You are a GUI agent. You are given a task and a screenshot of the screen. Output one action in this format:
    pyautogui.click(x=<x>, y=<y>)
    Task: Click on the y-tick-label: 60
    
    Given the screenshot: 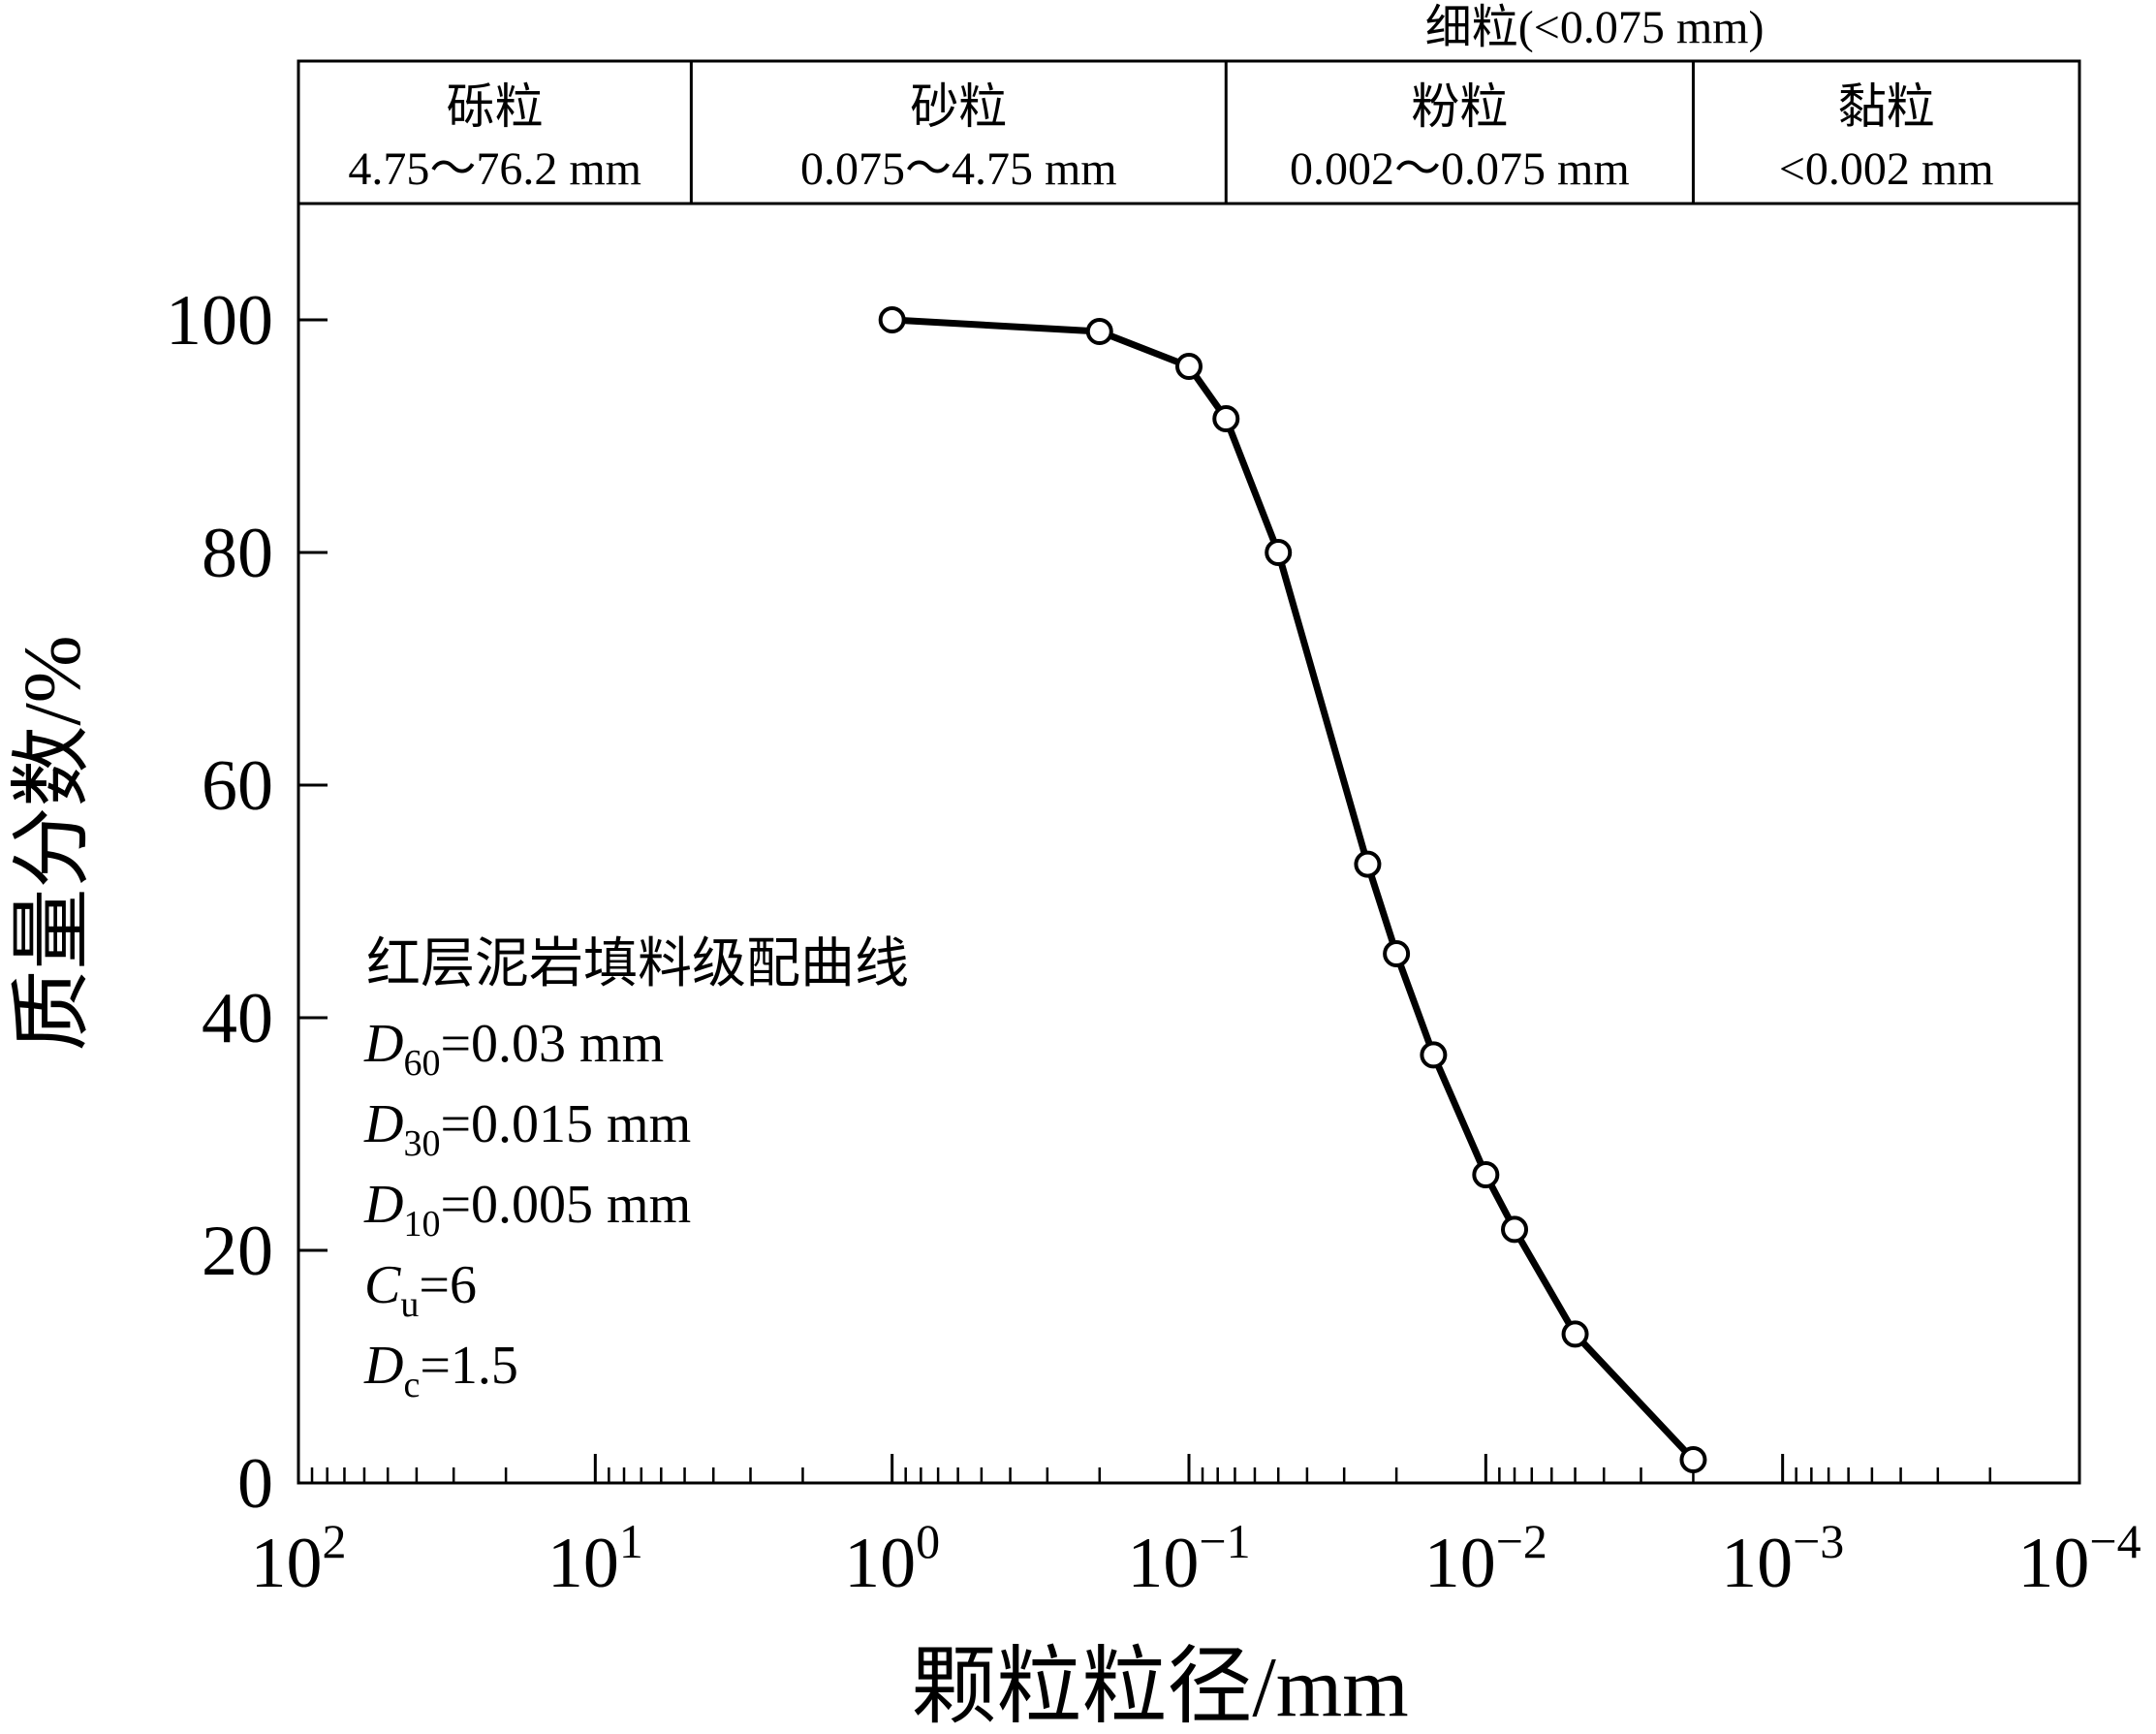 What is the action you would take?
    pyautogui.click(x=238, y=786)
    